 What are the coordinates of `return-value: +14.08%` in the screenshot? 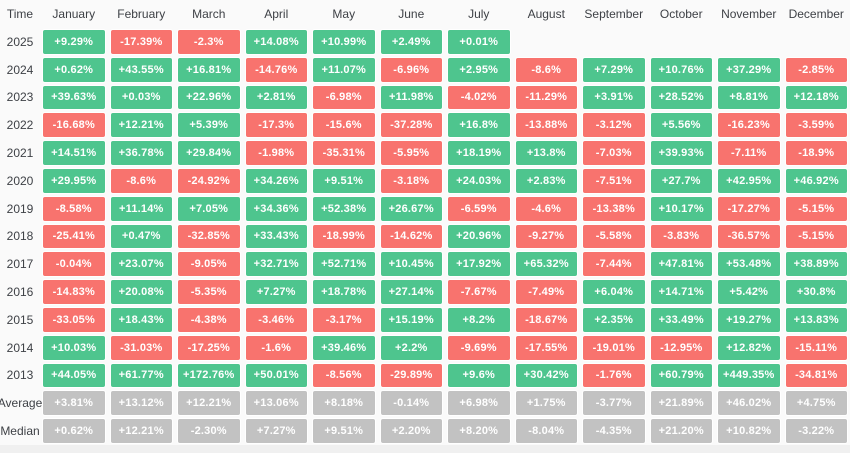 It's located at (276, 42).